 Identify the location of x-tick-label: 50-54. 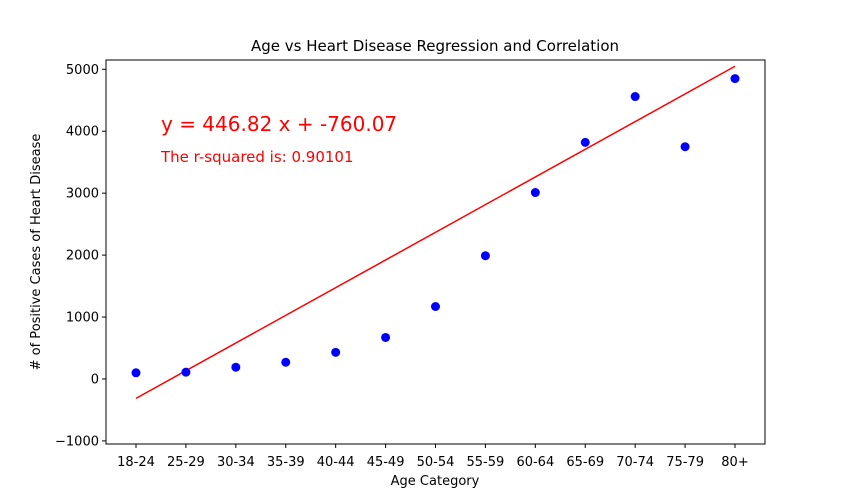
(436, 462).